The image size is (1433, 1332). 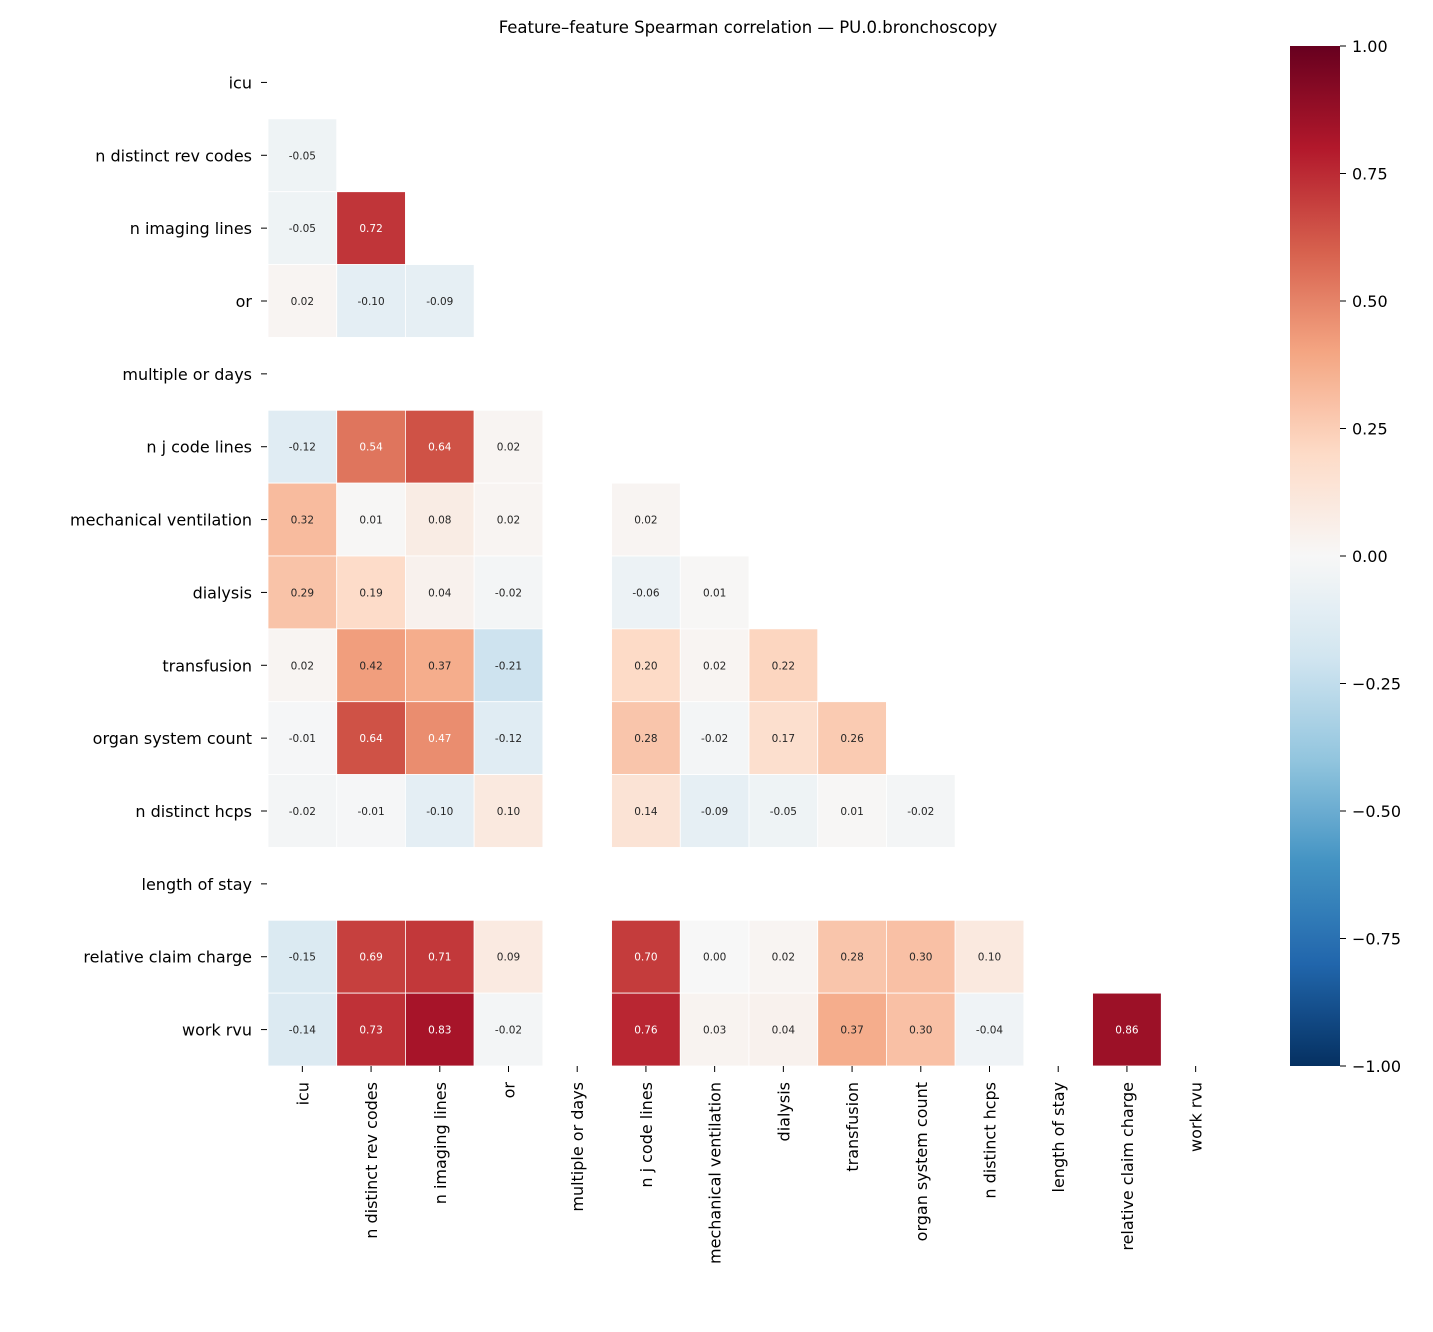 I want to click on cell-value-label: 0.71, so click(x=439, y=958).